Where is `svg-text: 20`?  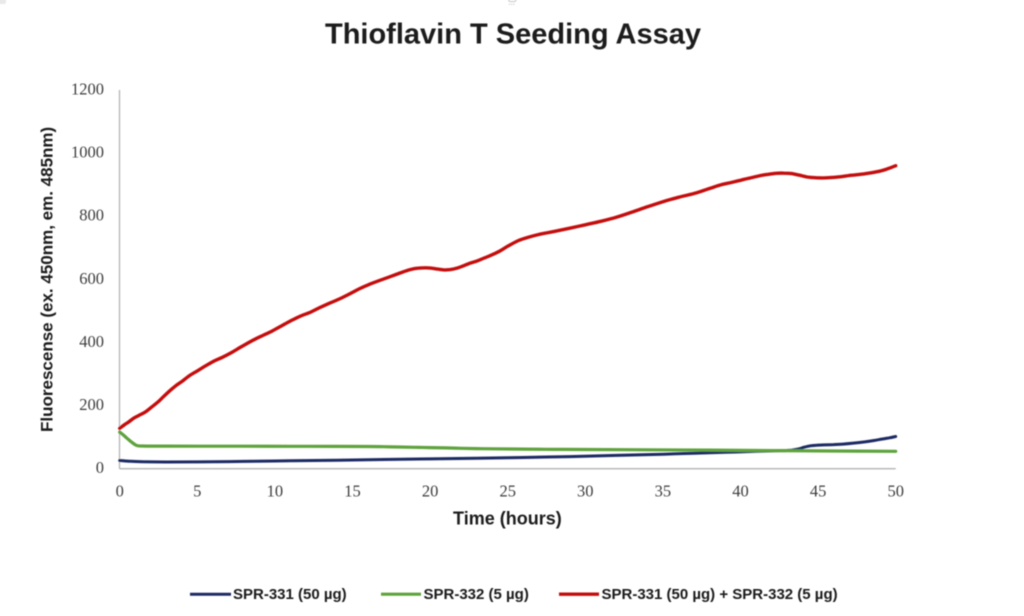
svg-text: 20 is located at coordinates (430, 491).